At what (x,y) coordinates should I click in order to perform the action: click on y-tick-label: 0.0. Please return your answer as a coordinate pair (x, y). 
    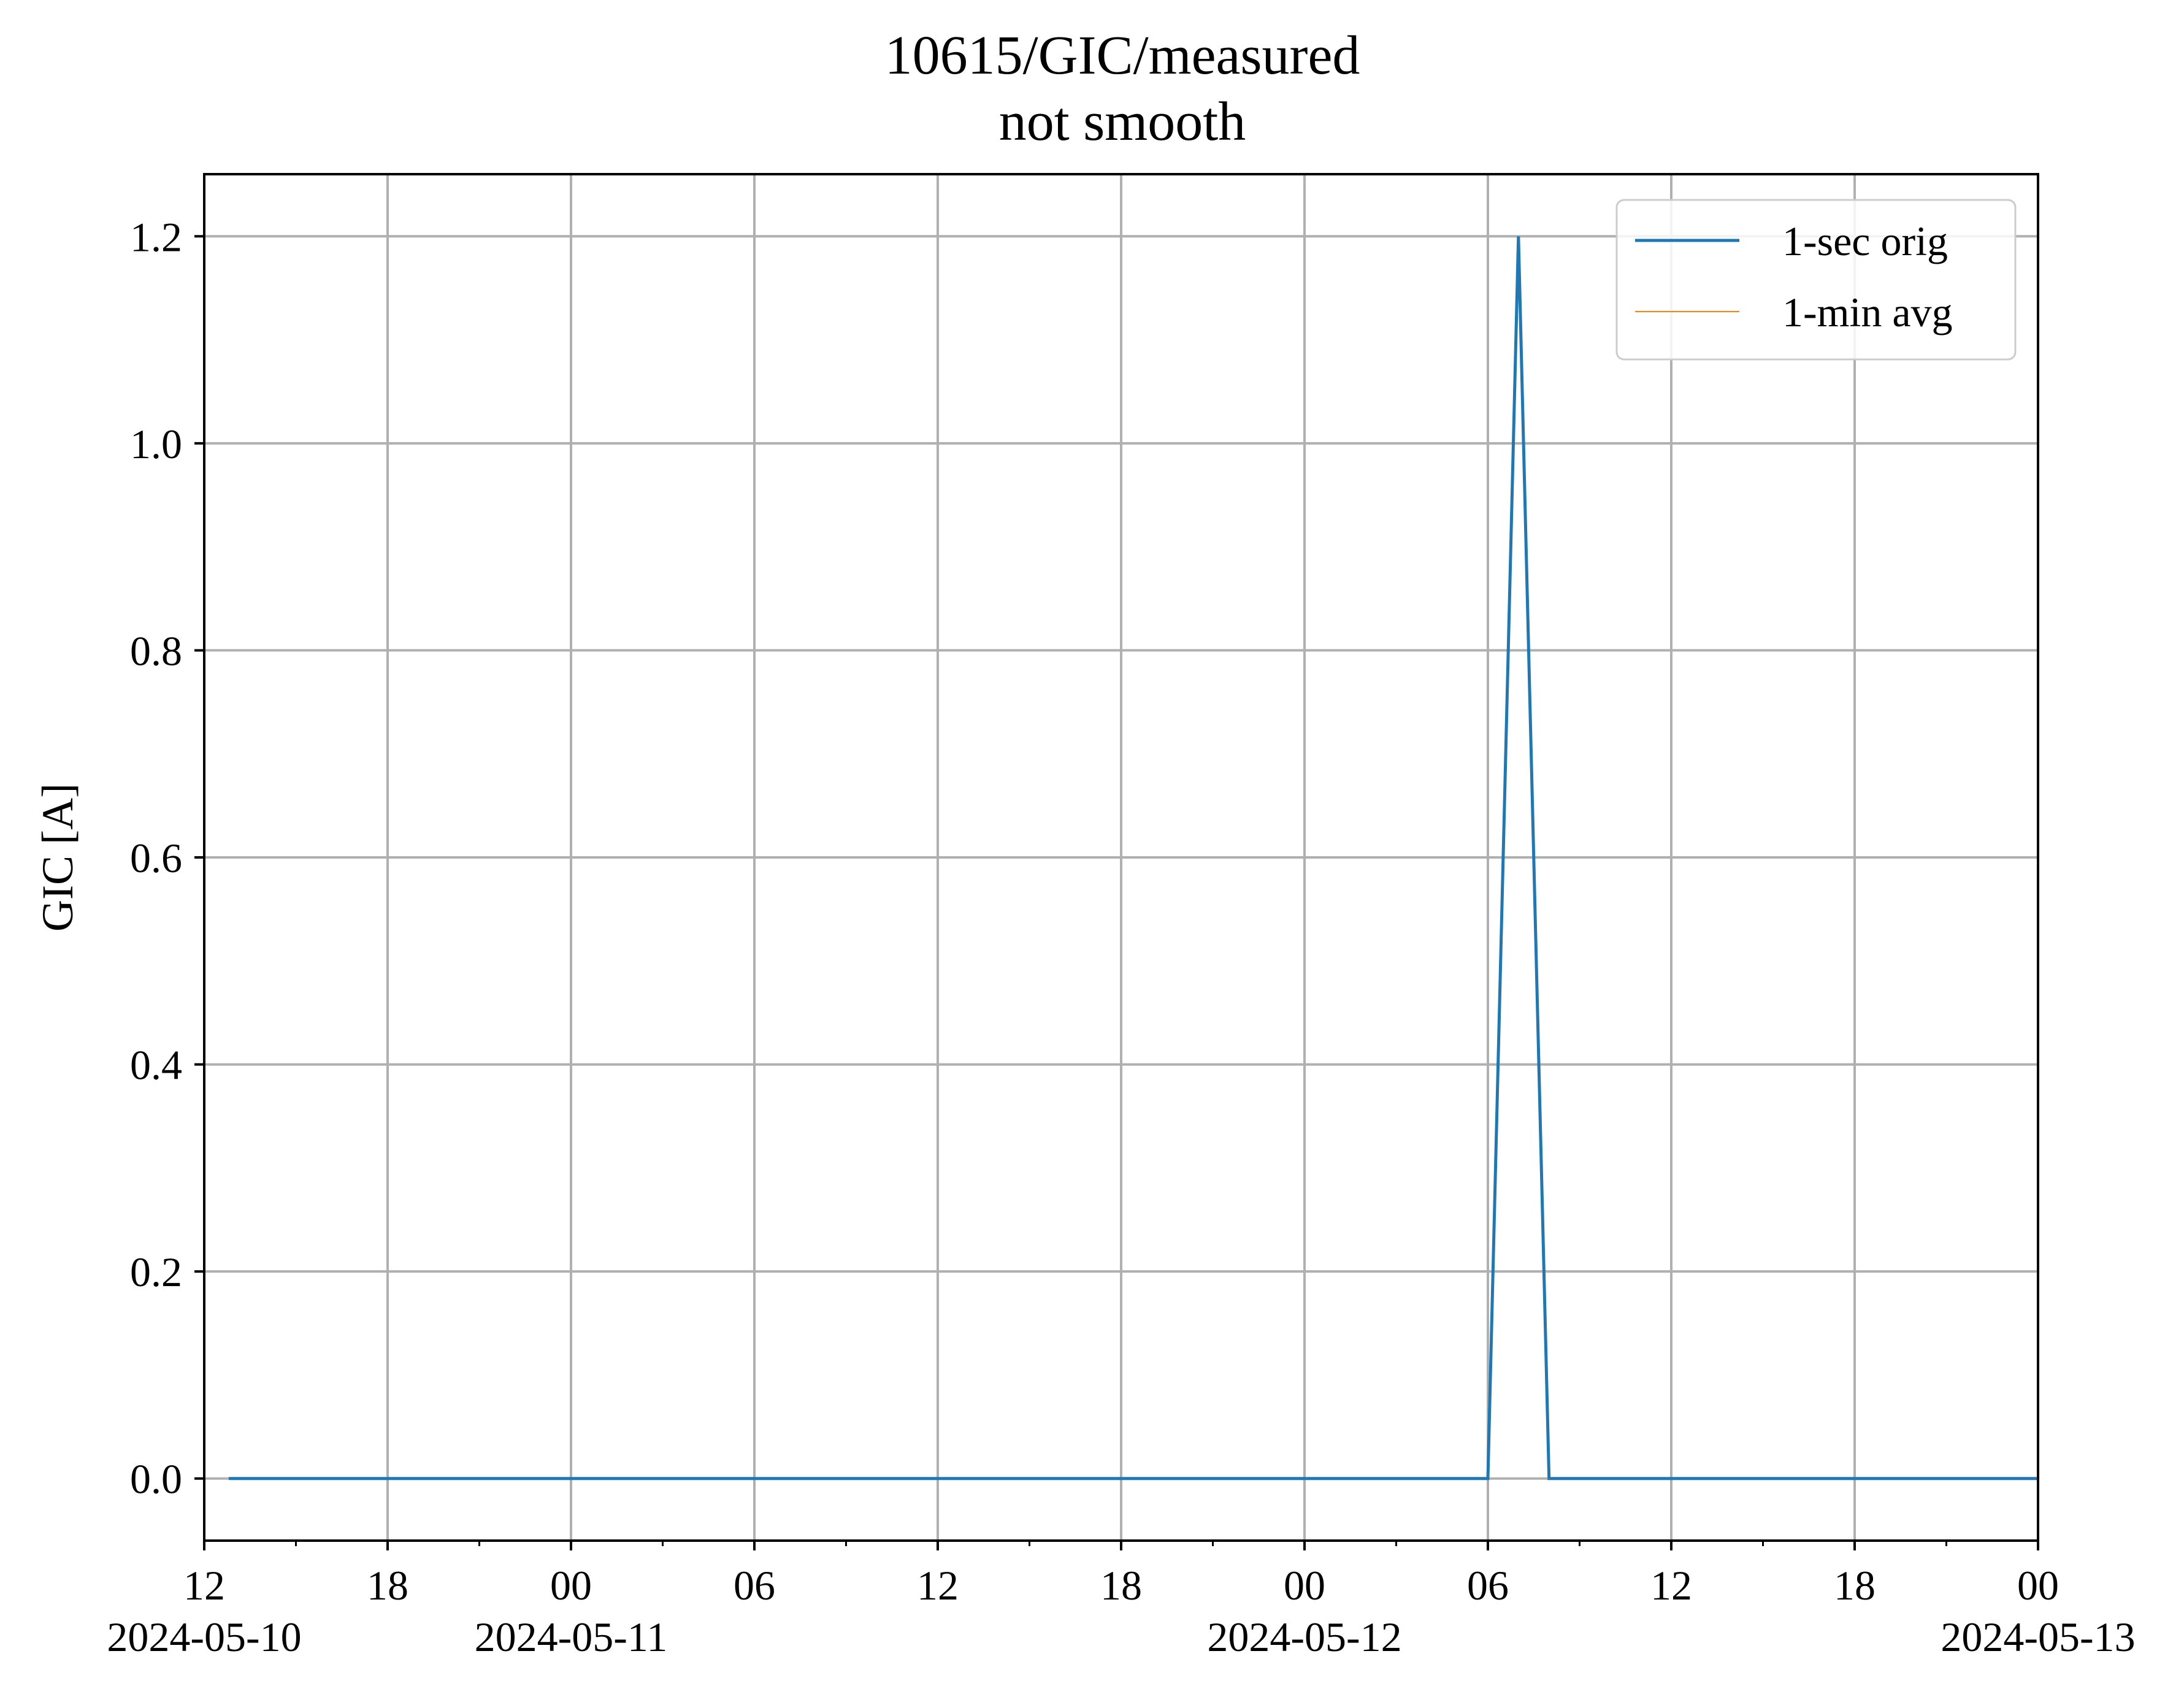
    Looking at the image, I should click on (156, 1479).